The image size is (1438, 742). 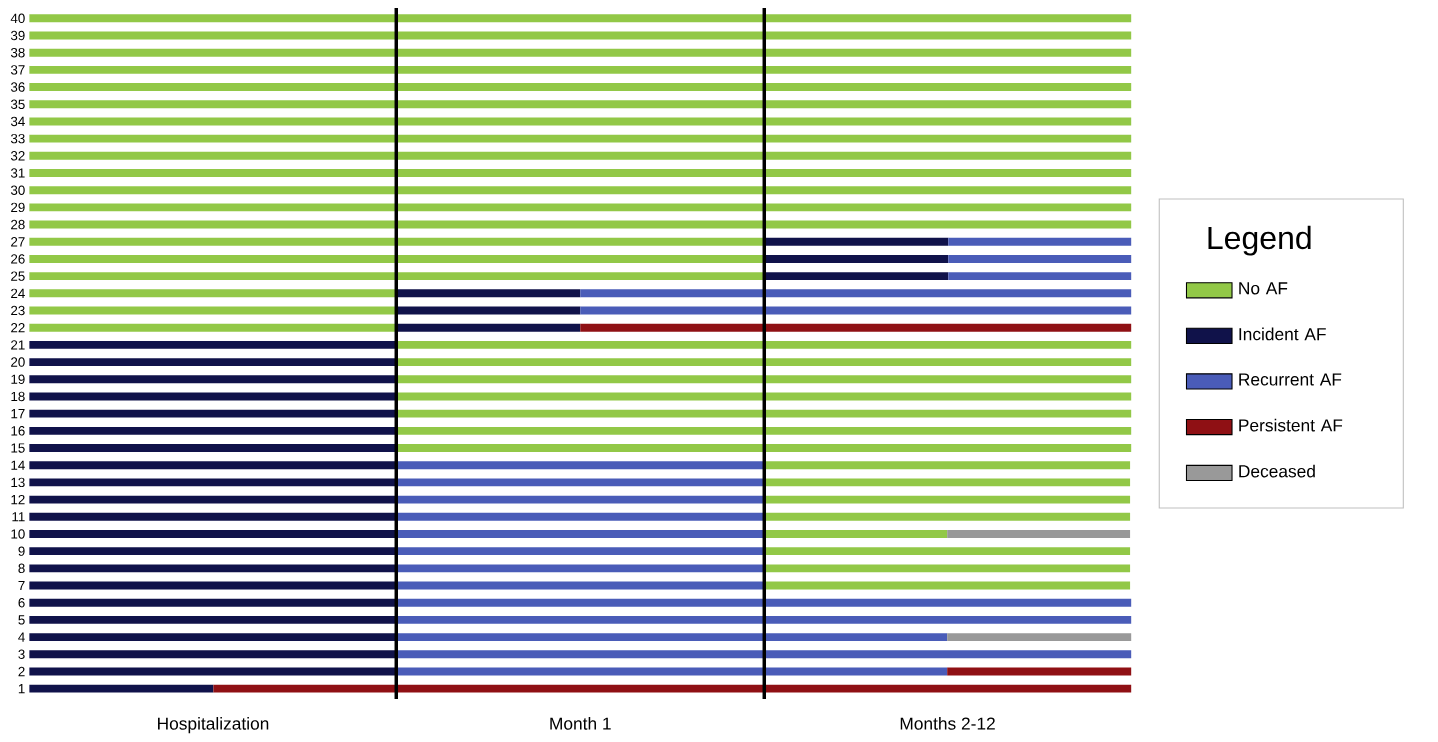 I want to click on legend-title: Legend, so click(x=1259, y=240).